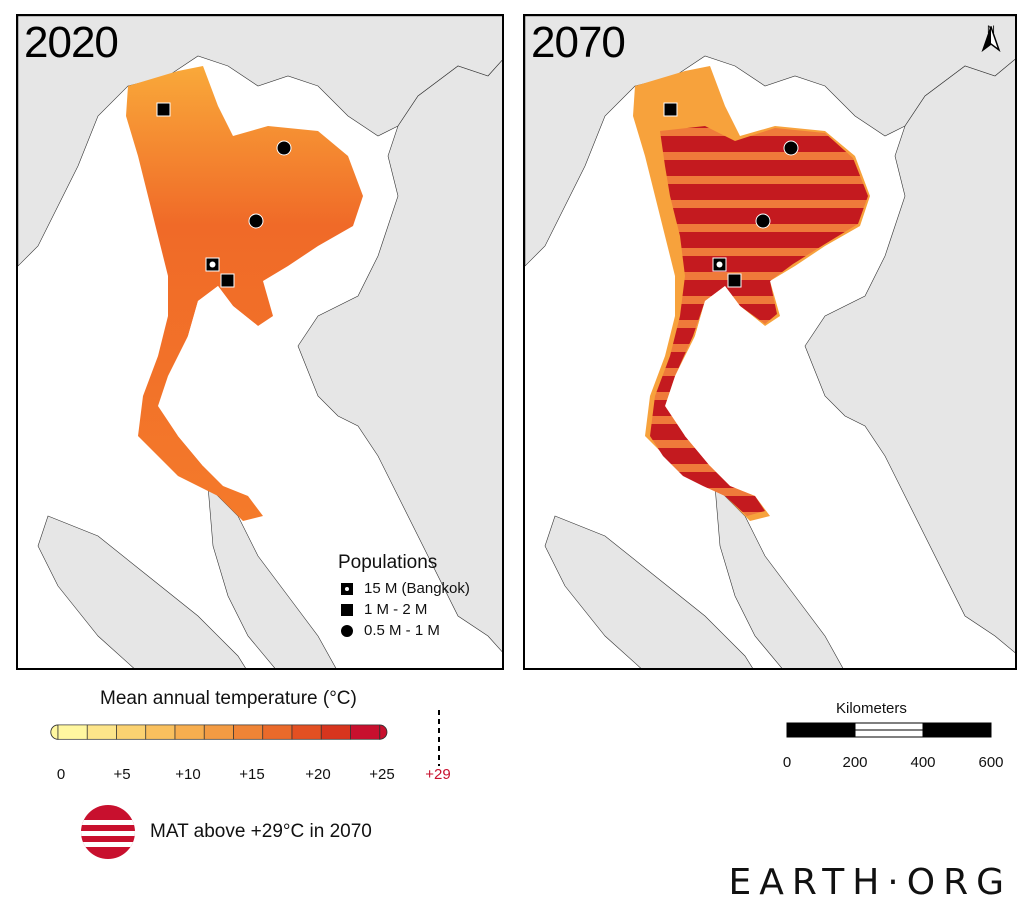 This screenshot has height=913, width=1024. I want to click on threshold-dashed-line, so click(439, 738).